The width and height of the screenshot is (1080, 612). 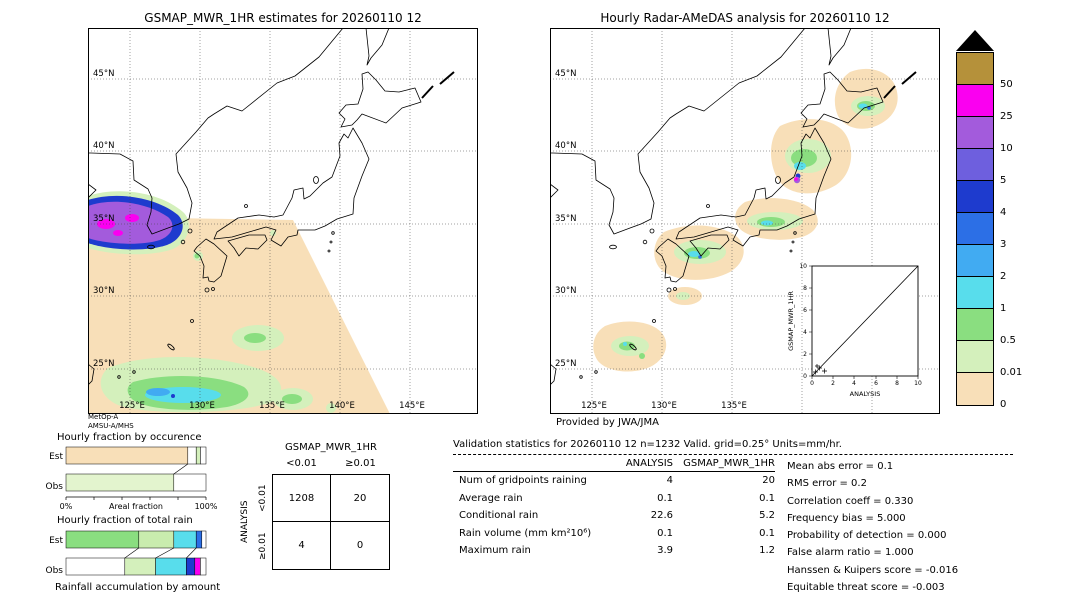 I want to click on colorbar-tick-labels: 50 25 10 5 4 3 2 1 0.5 0.01 0, so click(x=1022, y=231).